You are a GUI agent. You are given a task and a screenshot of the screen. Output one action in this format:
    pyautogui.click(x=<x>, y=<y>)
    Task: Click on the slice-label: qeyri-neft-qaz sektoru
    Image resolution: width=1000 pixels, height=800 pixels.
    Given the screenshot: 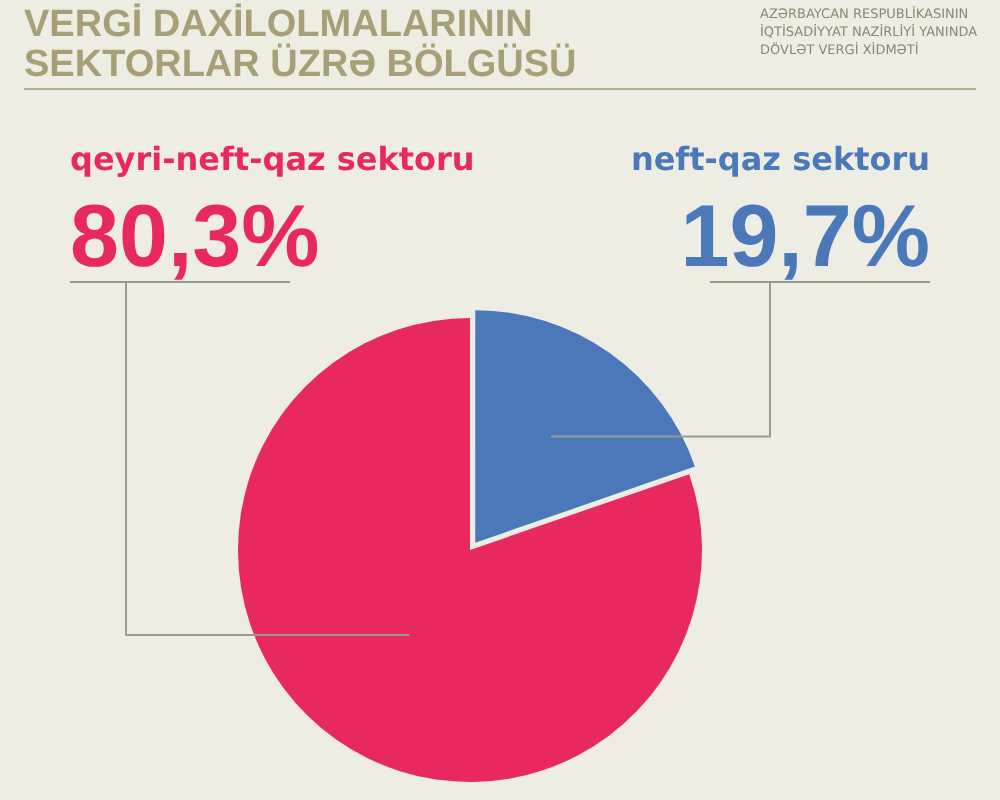 What is the action you would take?
    pyautogui.click(x=272, y=159)
    